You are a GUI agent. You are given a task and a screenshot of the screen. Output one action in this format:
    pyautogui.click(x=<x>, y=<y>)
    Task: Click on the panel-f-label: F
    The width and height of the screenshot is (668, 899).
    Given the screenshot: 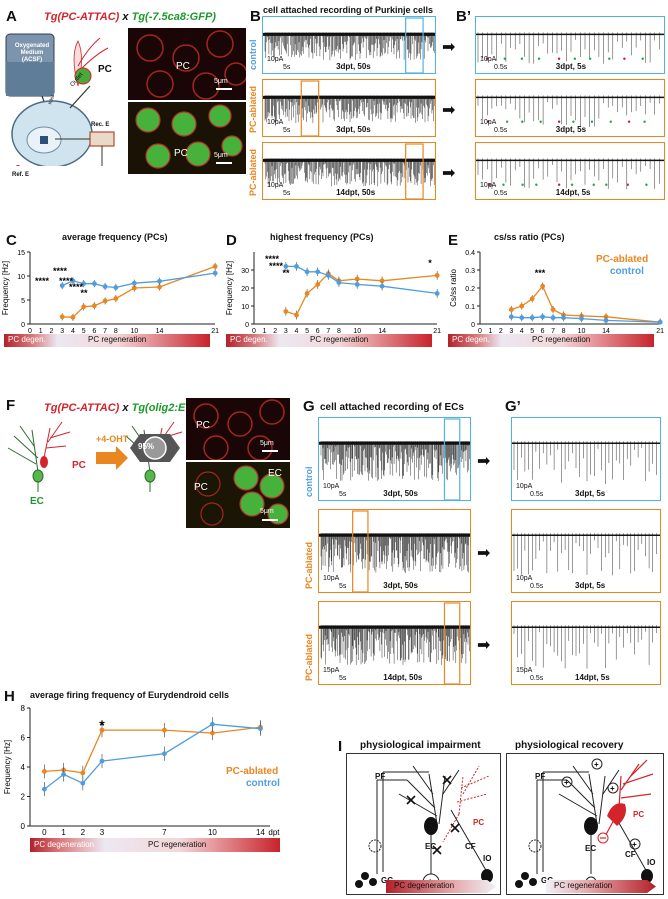 What is the action you would take?
    pyautogui.click(x=11, y=405)
    